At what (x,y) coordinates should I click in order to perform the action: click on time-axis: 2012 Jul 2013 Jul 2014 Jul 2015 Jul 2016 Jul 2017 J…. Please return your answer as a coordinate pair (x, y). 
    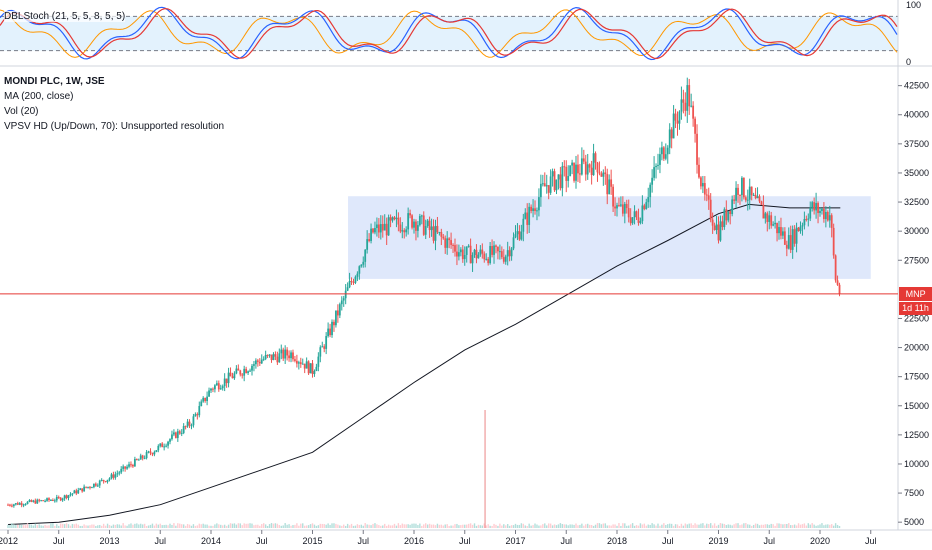
    Looking at the image, I should click on (438, 538).